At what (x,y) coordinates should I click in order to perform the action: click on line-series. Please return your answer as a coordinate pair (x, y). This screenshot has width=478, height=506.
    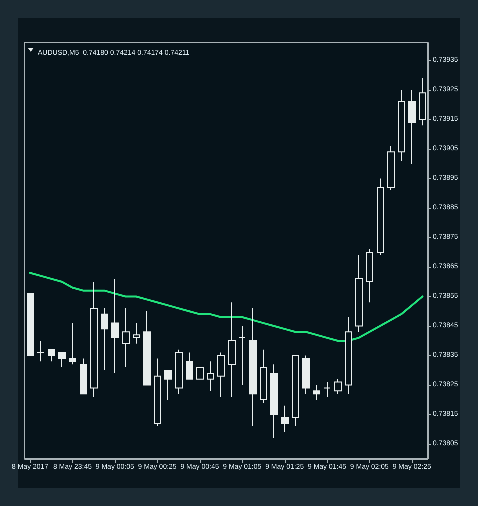
    Looking at the image, I should click on (226, 307).